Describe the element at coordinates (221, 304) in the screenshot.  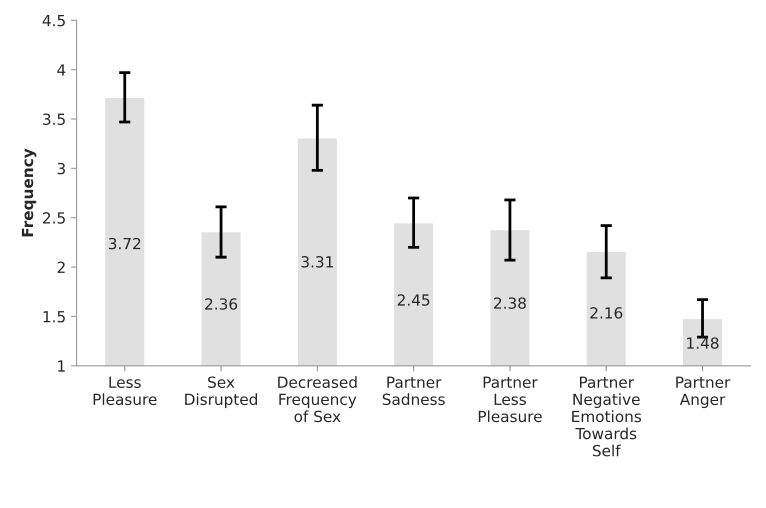
I see `data-label: 2.36` at that location.